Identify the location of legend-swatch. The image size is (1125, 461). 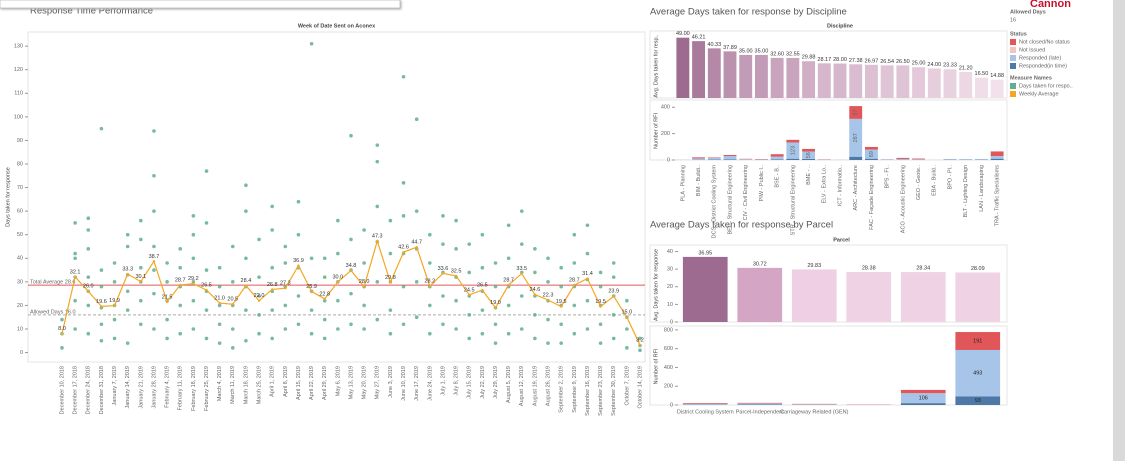
(1013, 66).